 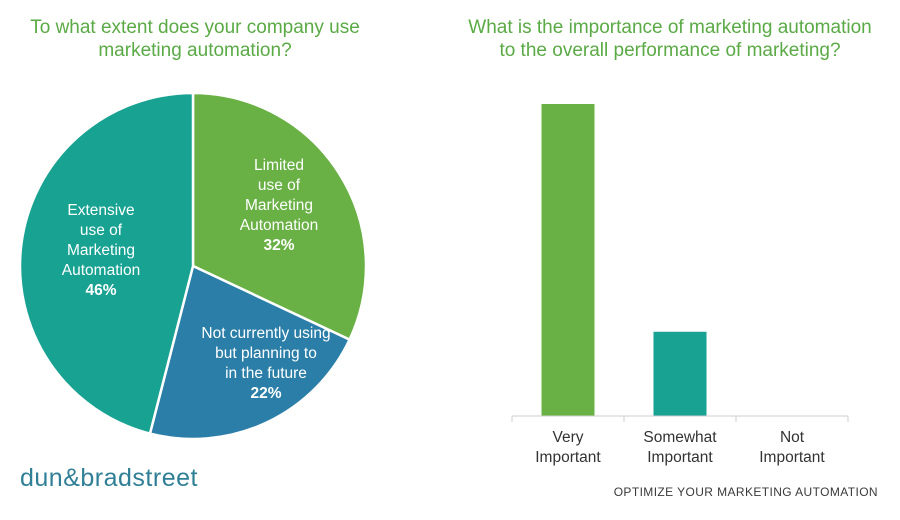 I want to click on pie-slice-value-2: 46%, so click(x=100, y=290).